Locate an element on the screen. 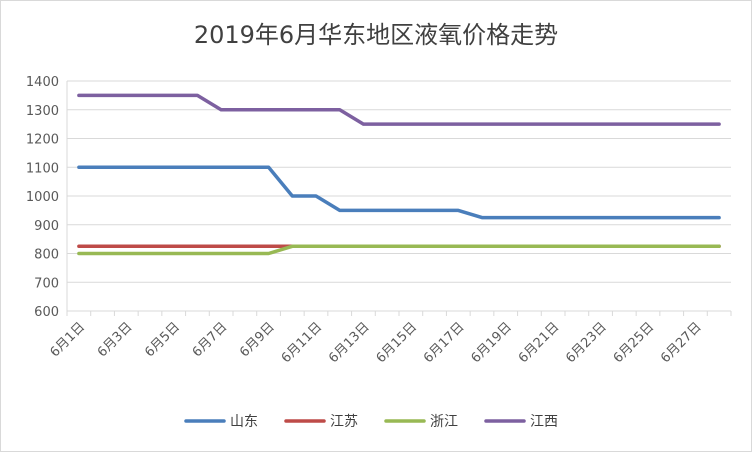 This screenshot has height=452, width=752. chart-title: 2019年6月华东地区液氧价格走势 is located at coordinates (376, 35).